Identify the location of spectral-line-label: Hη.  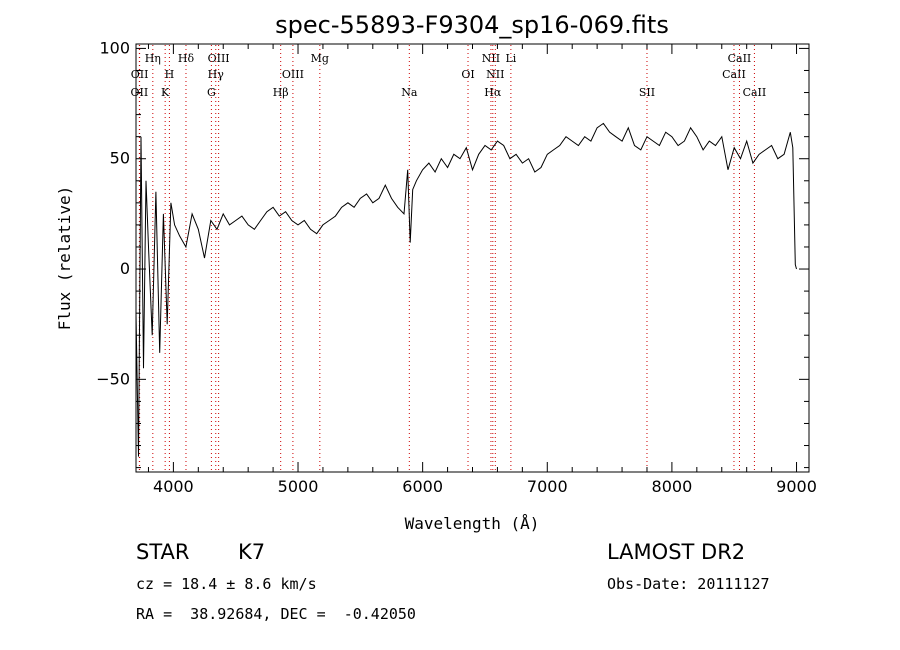
(153, 58).